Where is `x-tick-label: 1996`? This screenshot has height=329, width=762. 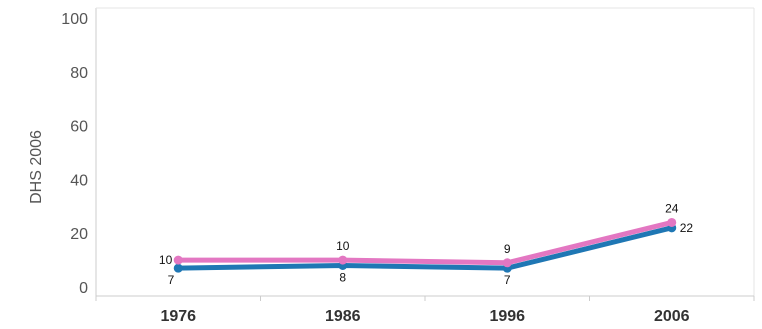
x-tick-label: 1996 is located at coordinates (507, 316).